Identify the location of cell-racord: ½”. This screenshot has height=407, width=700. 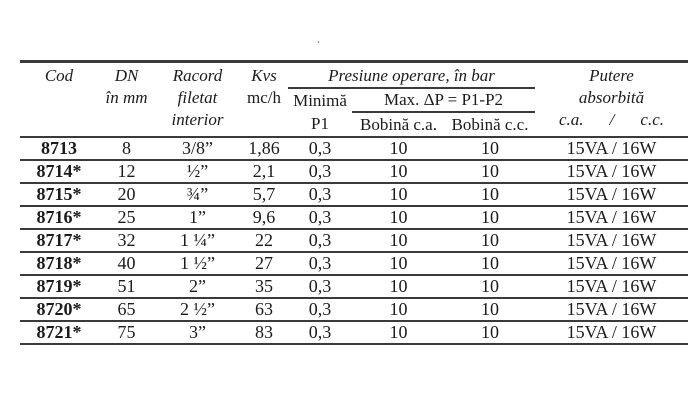
(197, 171).